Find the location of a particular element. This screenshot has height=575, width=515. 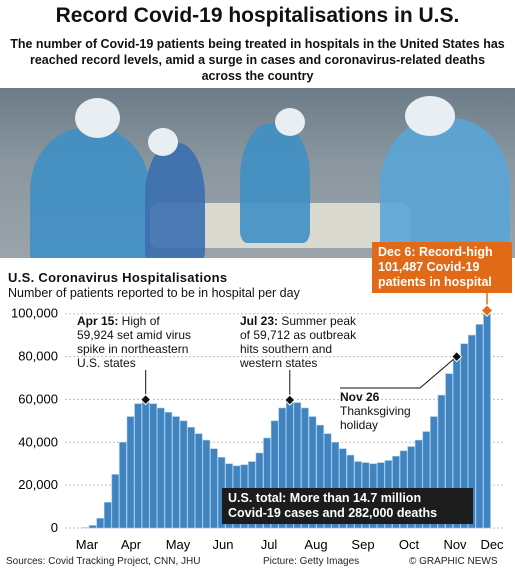

y-tick-label: 40,000 is located at coordinates (38, 441).